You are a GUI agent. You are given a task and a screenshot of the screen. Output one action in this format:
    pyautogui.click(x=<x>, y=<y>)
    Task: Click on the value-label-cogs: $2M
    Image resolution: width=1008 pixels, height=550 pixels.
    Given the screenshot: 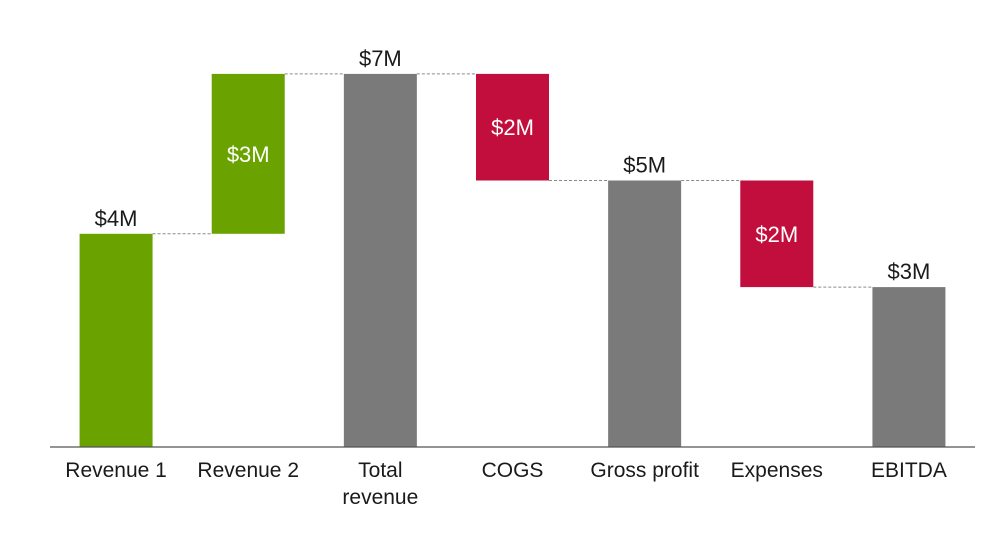 What is the action you would take?
    pyautogui.click(x=512, y=127)
    